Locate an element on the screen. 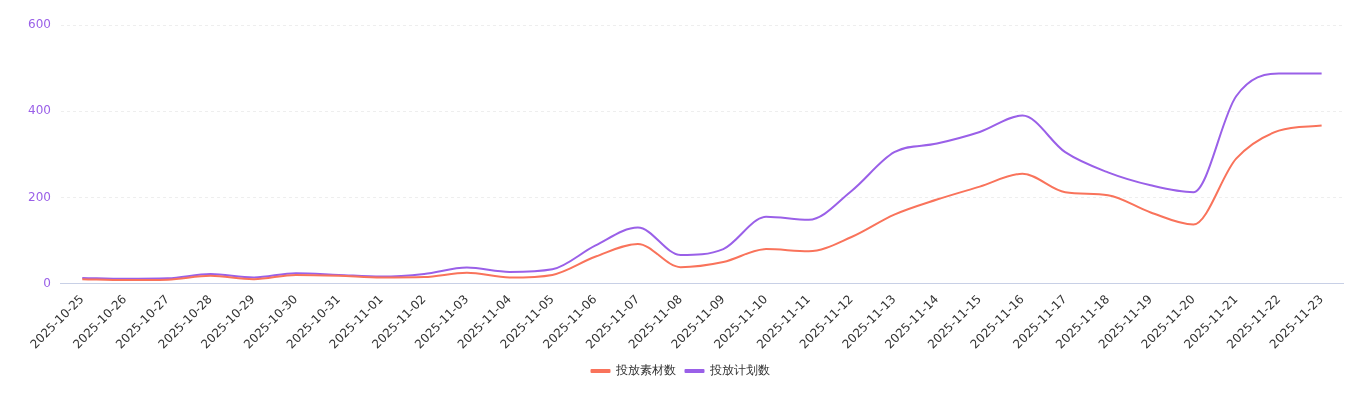 The height and width of the screenshot is (395, 1361). legend-label: 投放计划数 is located at coordinates (739, 370).